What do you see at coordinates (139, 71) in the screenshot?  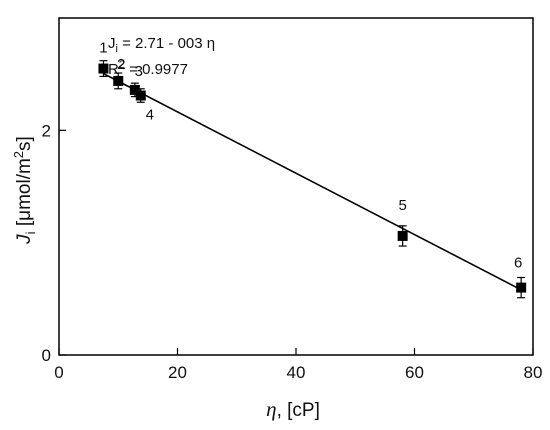 I see `point-label: 3` at bounding box center [139, 71].